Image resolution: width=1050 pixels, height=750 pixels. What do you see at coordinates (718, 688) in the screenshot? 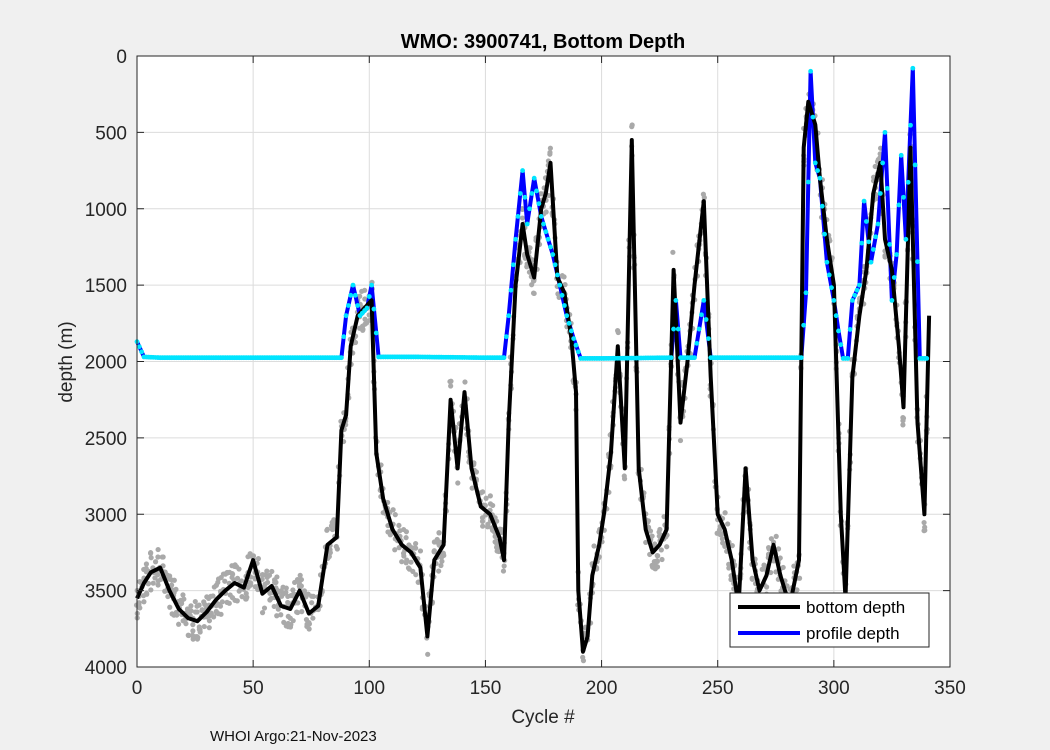
I see `x-tick-label: 250` at bounding box center [718, 688].